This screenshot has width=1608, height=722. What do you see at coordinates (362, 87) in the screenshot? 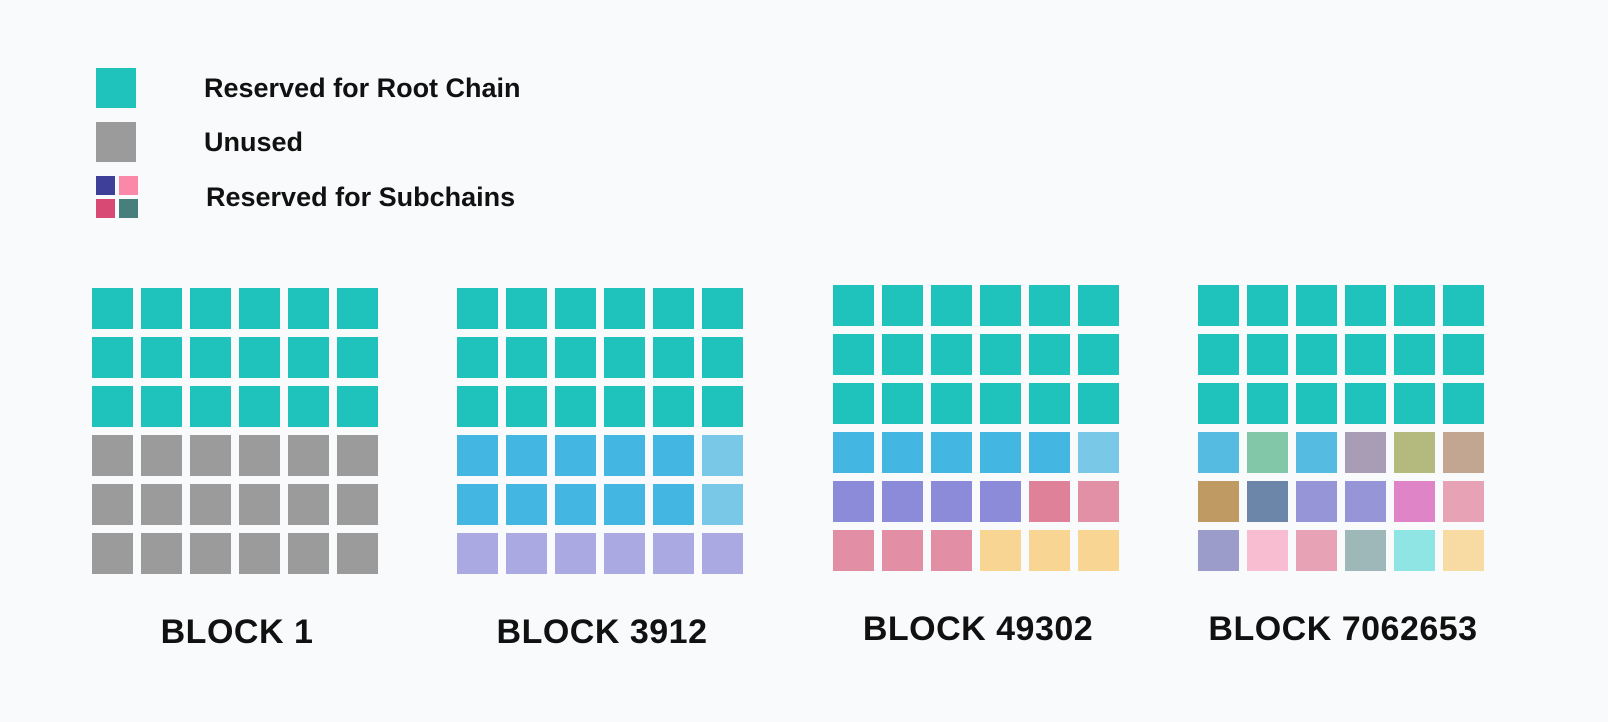
I see `legend-label-root-chain: Reserved for Root Chain` at bounding box center [362, 87].